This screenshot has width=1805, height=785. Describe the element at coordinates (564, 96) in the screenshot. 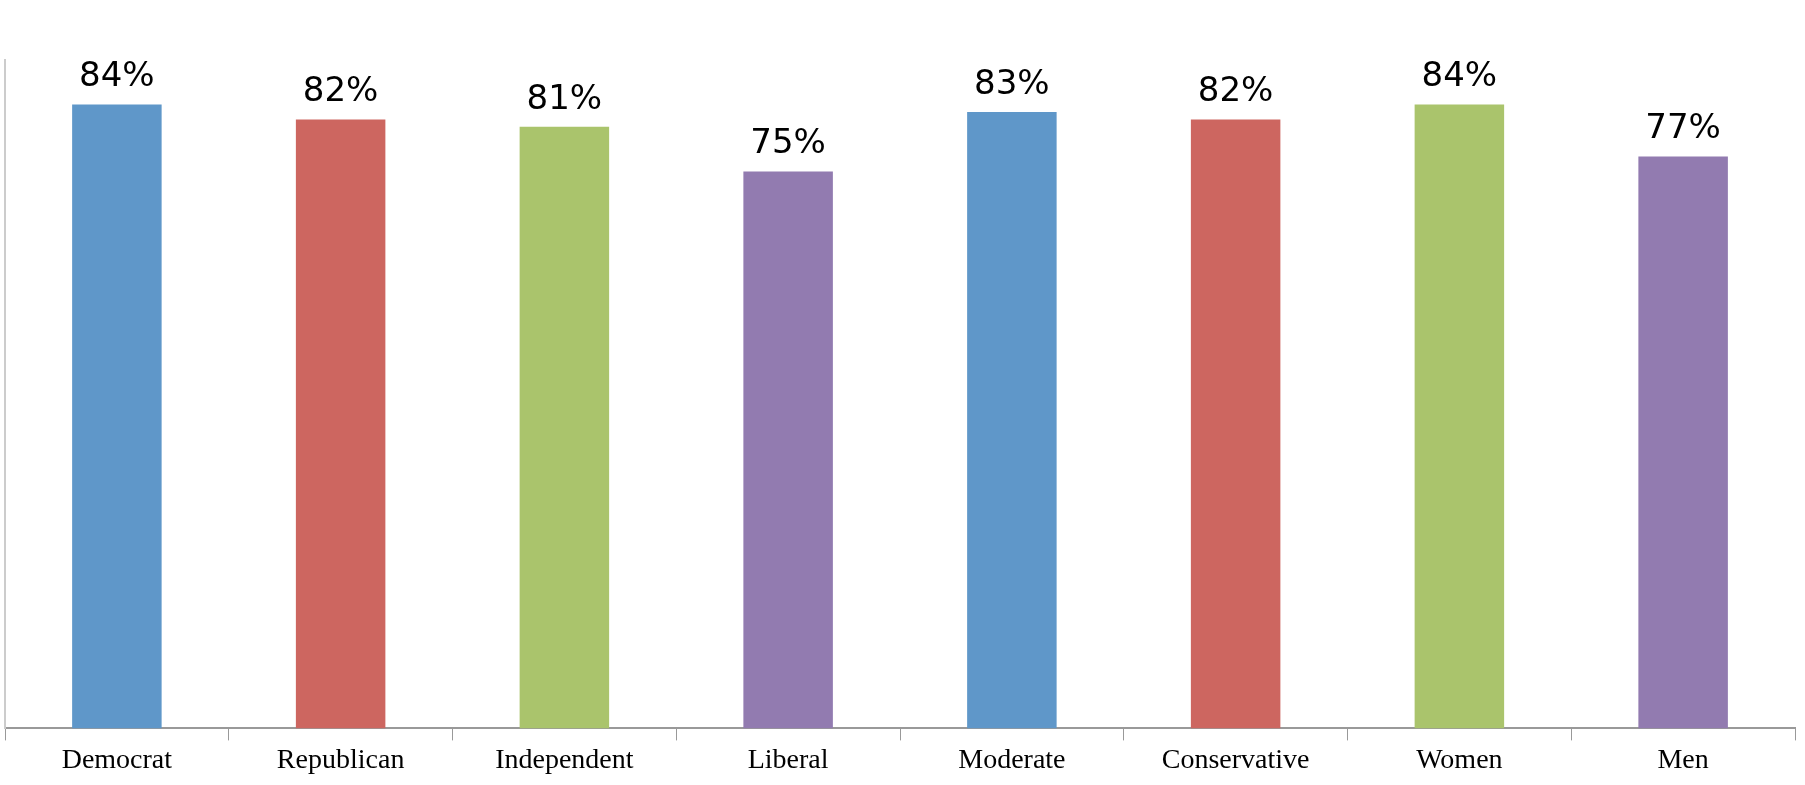

I see `data-label: 81%` at that location.